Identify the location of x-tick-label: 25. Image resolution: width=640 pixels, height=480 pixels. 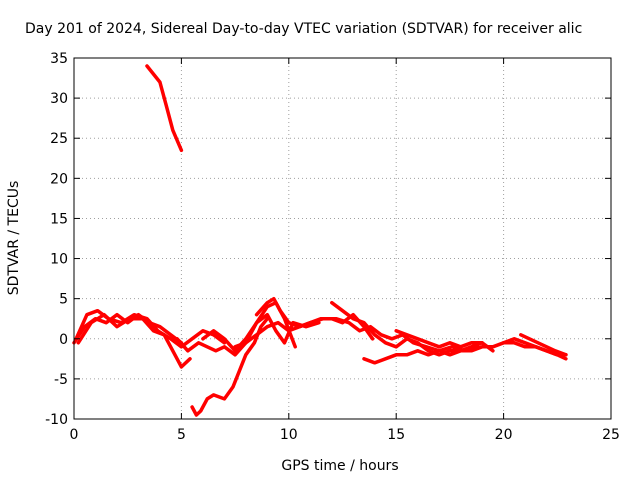
(611, 435).